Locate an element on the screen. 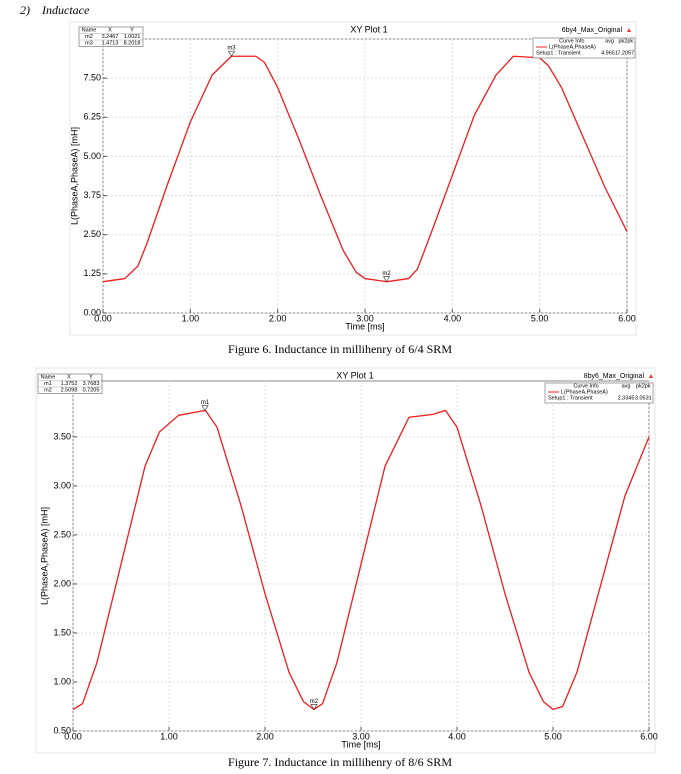  y-tick-label: 1.25 is located at coordinates (92, 273).